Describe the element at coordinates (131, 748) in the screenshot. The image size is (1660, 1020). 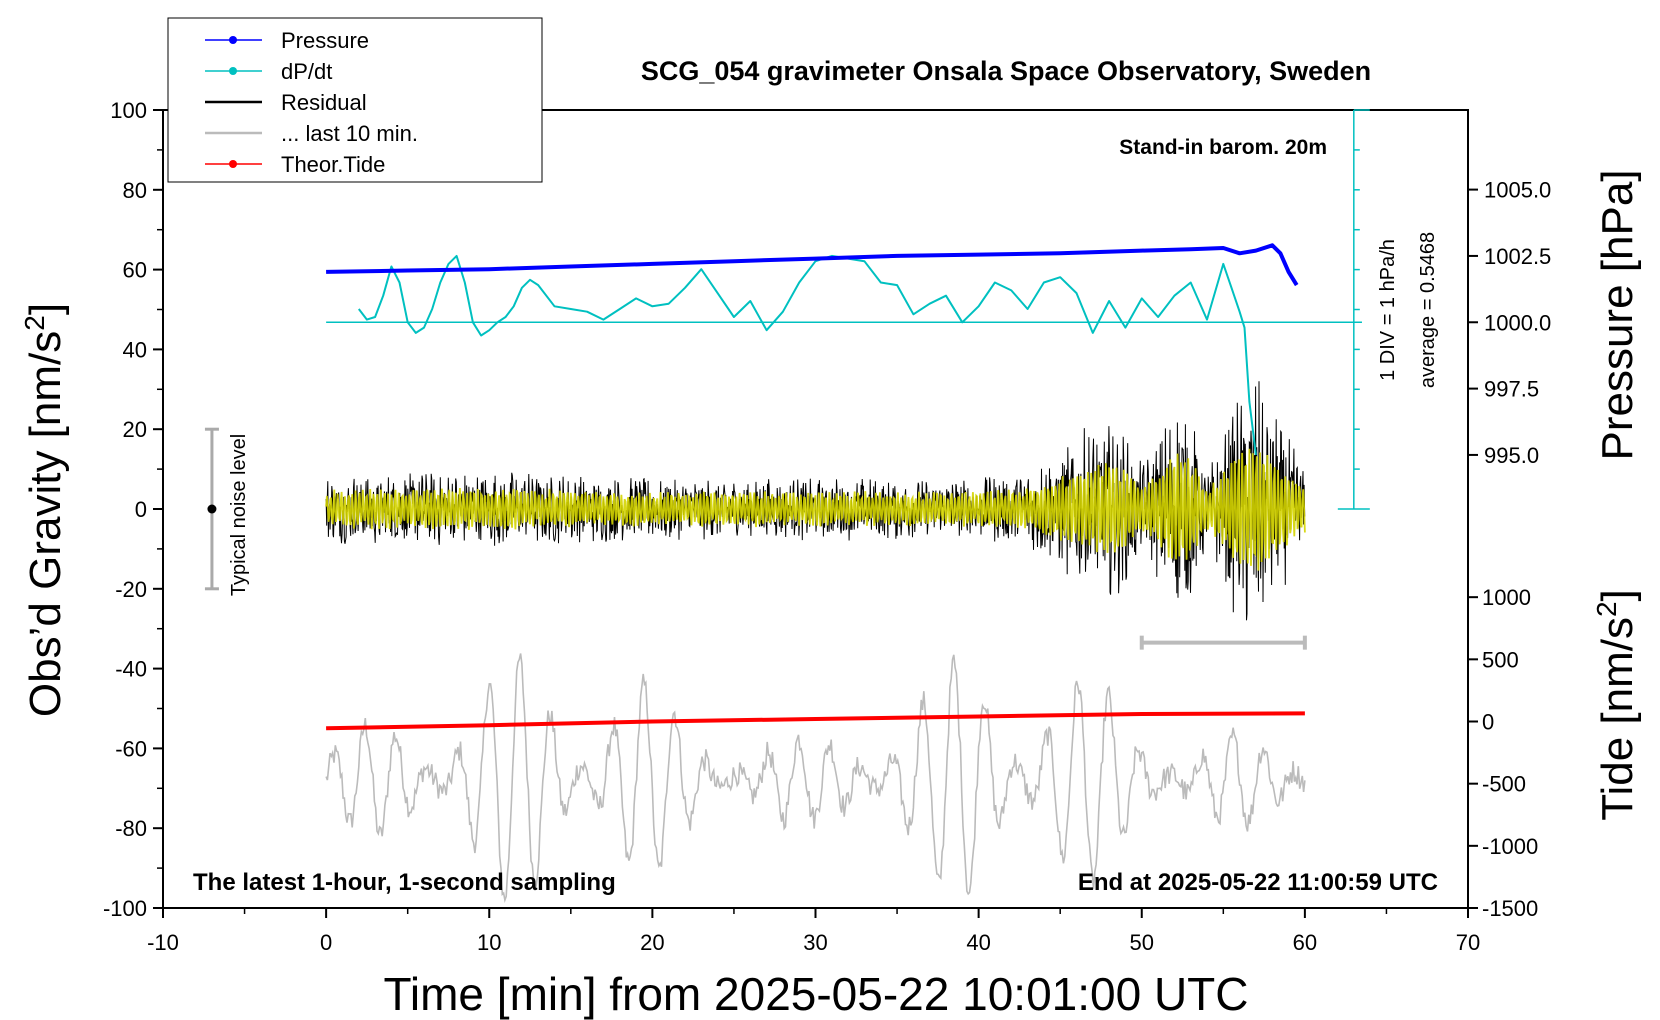
I see `y-tick-label: -60` at that location.